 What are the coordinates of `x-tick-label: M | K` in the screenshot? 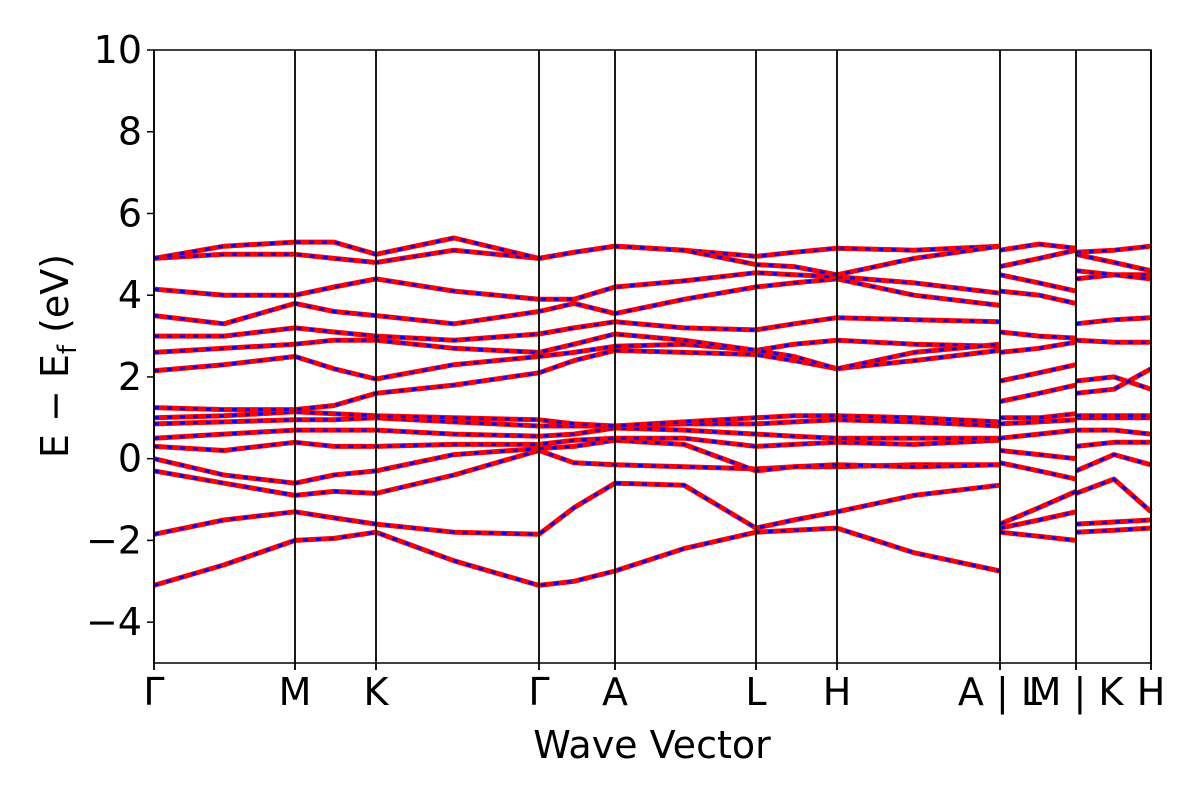 It's located at (1077, 692).